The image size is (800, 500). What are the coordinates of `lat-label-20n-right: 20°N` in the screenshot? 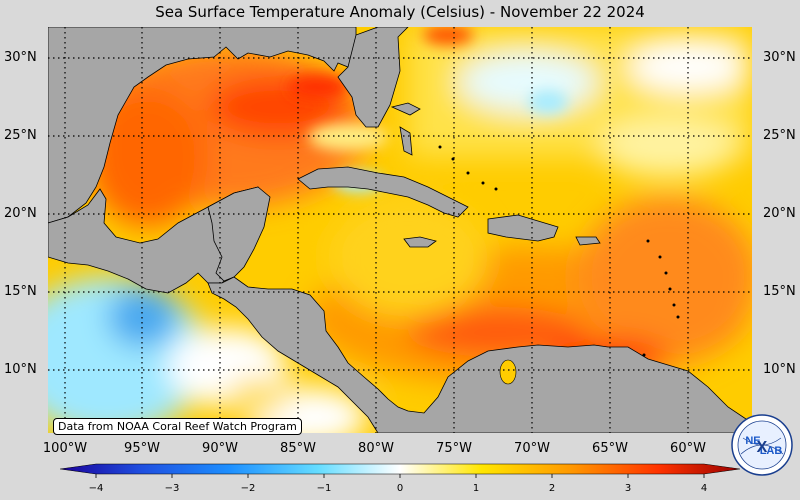 It's located at (779, 213).